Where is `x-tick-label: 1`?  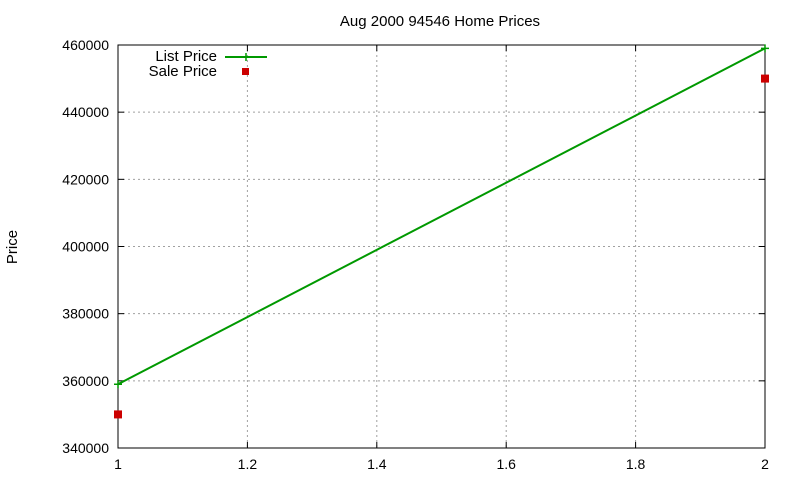 x-tick-label: 1 is located at coordinates (118, 464).